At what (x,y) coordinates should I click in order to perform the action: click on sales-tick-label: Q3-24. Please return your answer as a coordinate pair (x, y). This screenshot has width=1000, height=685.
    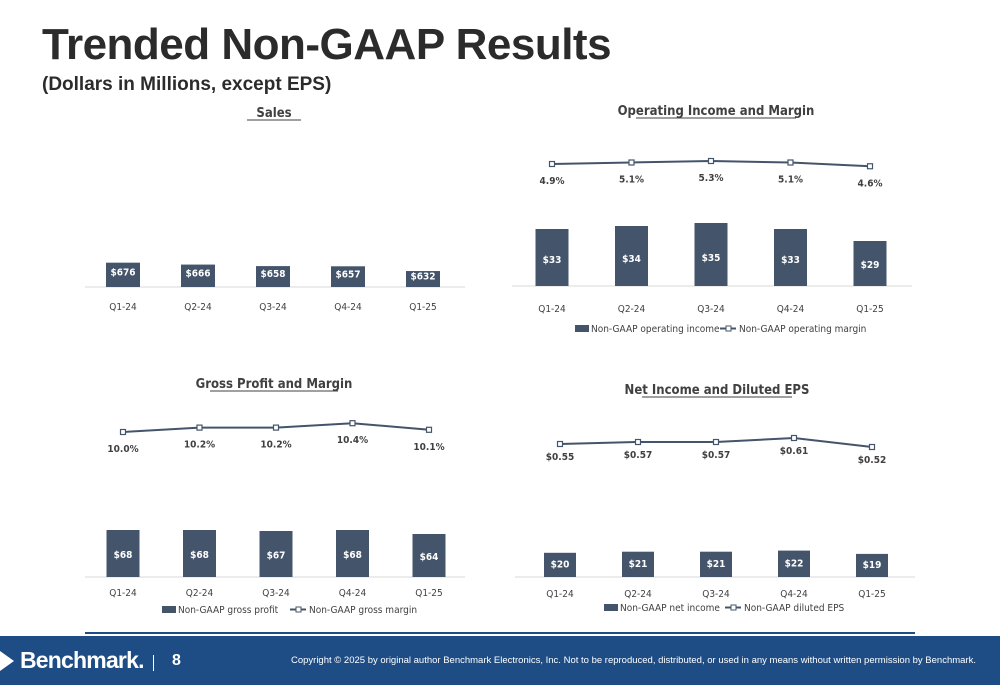
    Looking at the image, I should click on (273, 307).